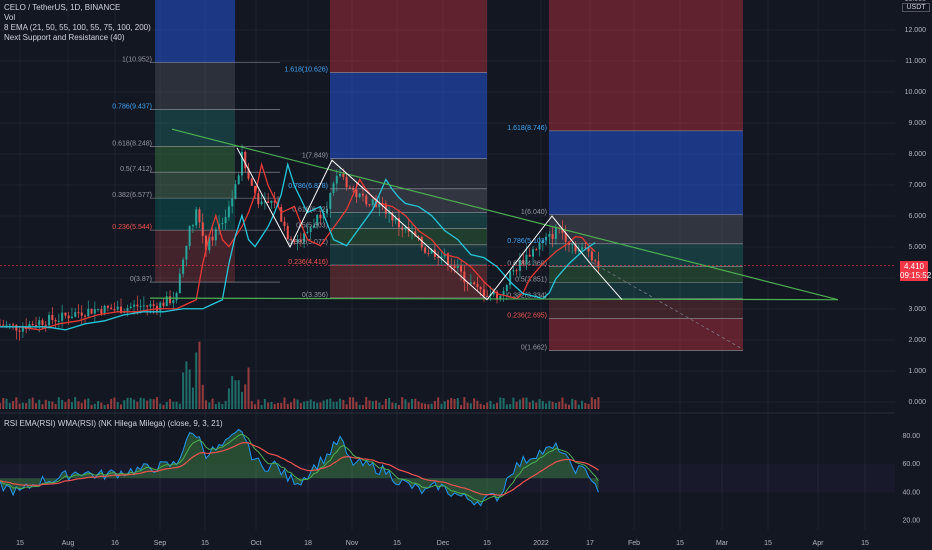 Image resolution: width=932 pixels, height=550 pixels. Describe the element at coordinates (527, 241) in the screenshot. I see `fib3-label: 0.786(5.103)` at that location.